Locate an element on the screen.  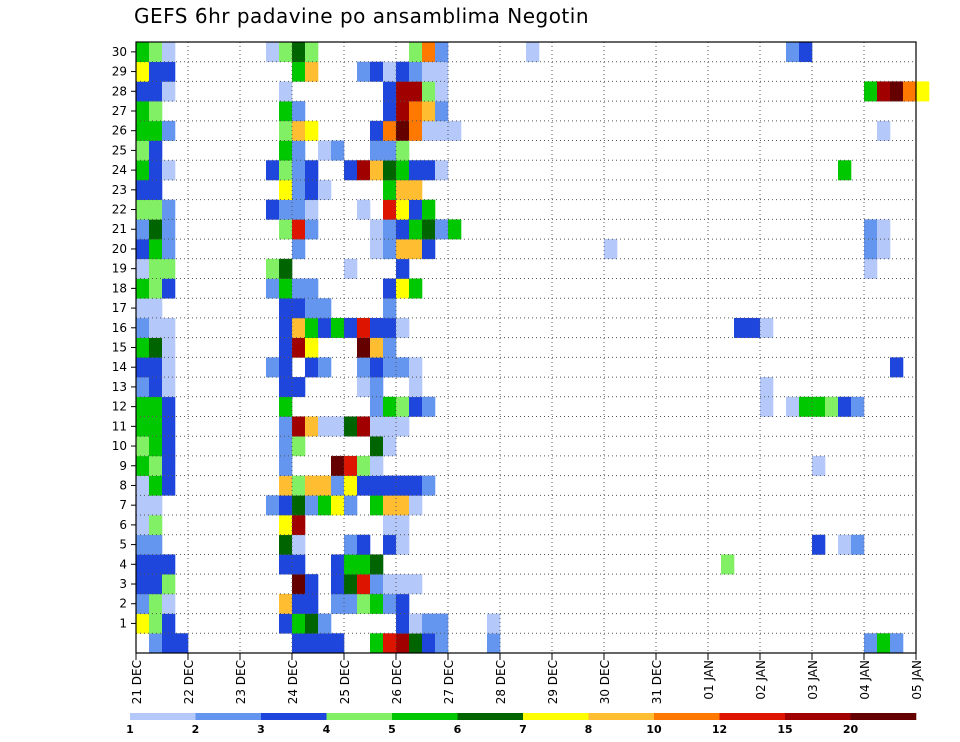
y-tick-label: 27 is located at coordinates (119, 111).